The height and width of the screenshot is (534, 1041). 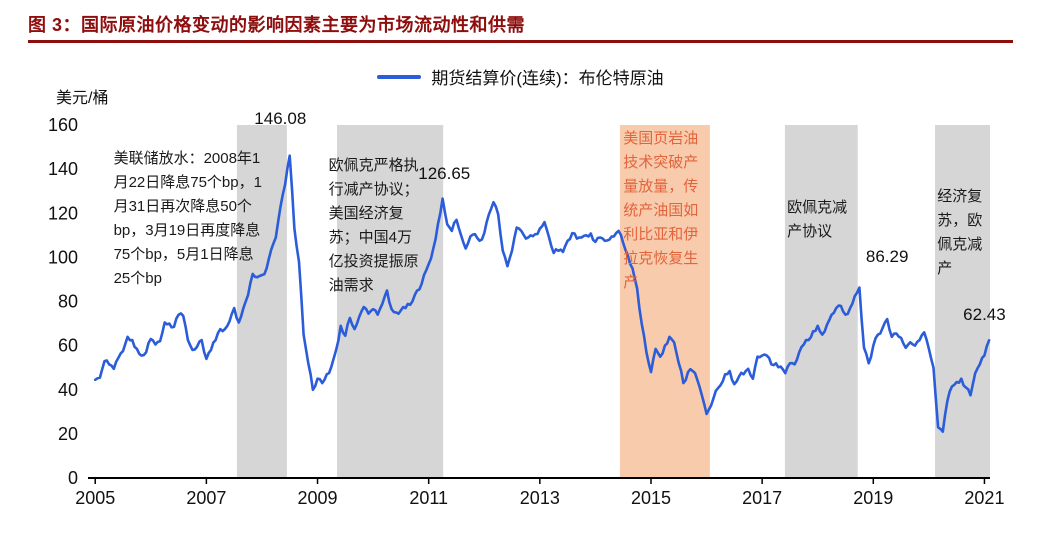 What do you see at coordinates (762, 498) in the screenshot?
I see `x-tick-label: 2017` at bounding box center [762, 498].